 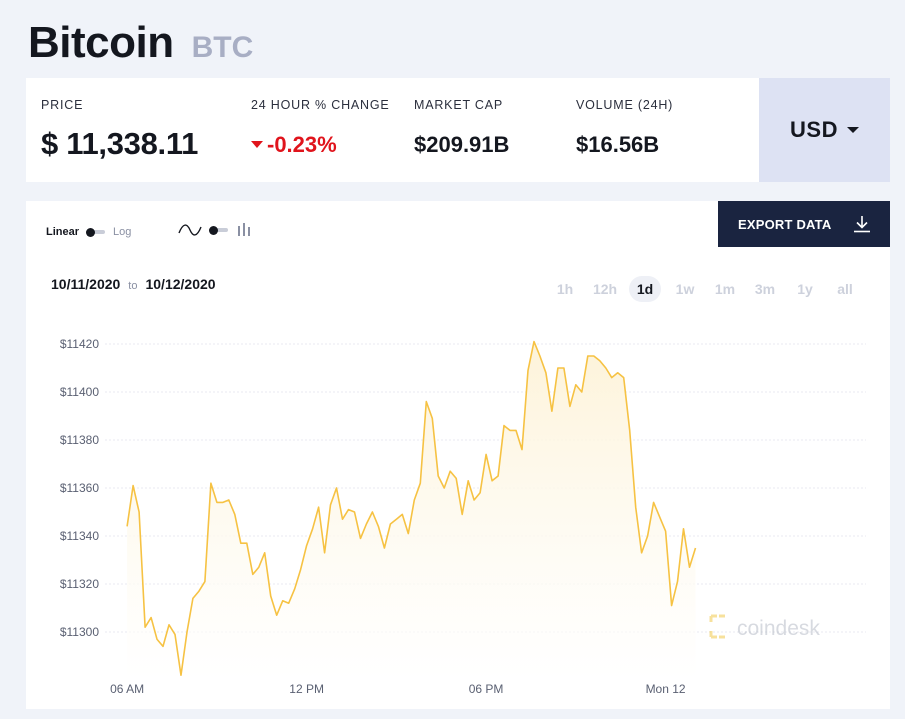 What do you see at coordinates (462, 144) in the screenshot?
I see `market-cap-value: $209.91B` at bounding box center [462, 144].